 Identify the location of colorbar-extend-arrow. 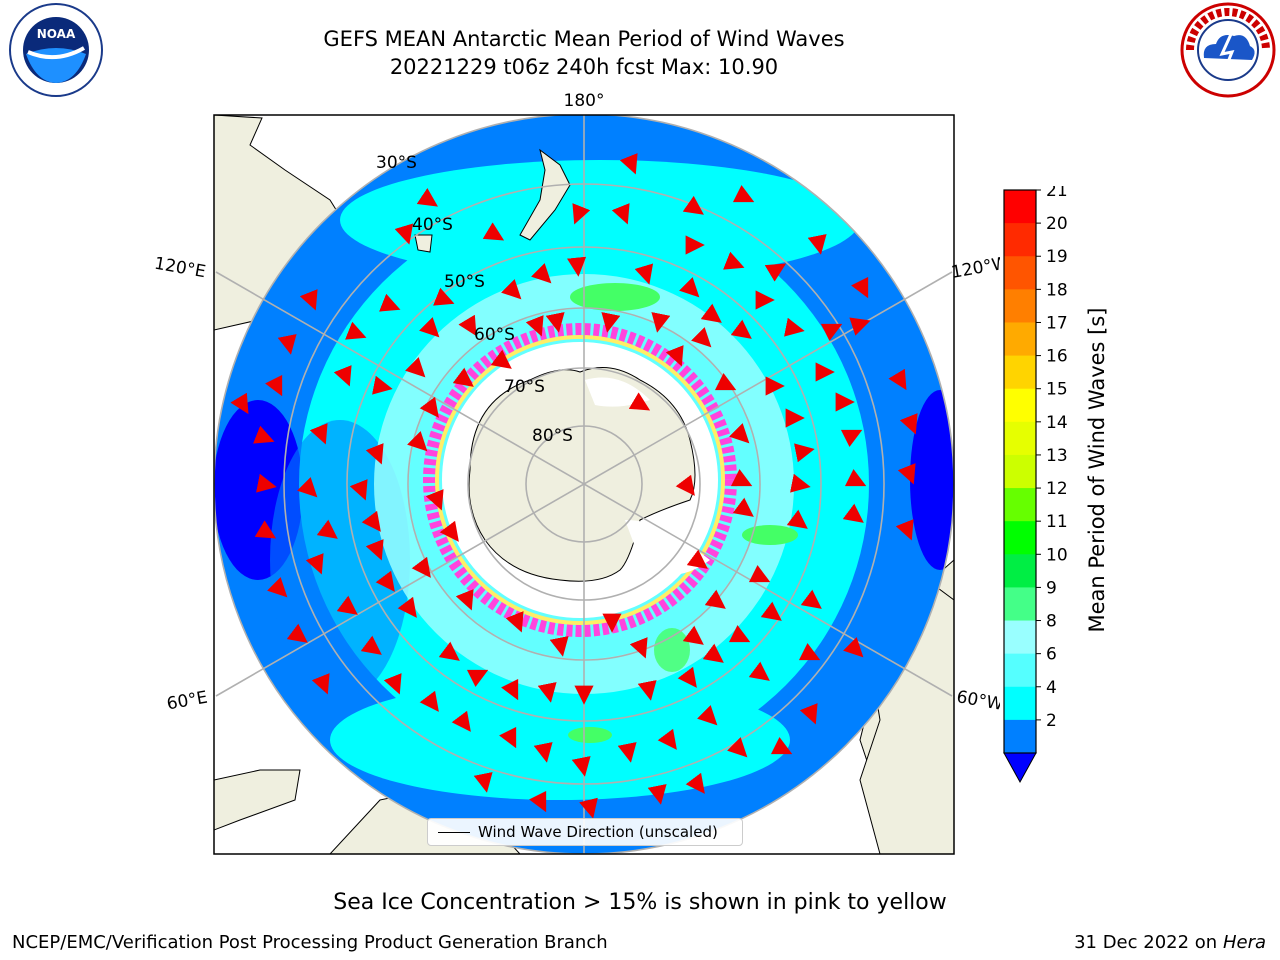
(1020, 768).